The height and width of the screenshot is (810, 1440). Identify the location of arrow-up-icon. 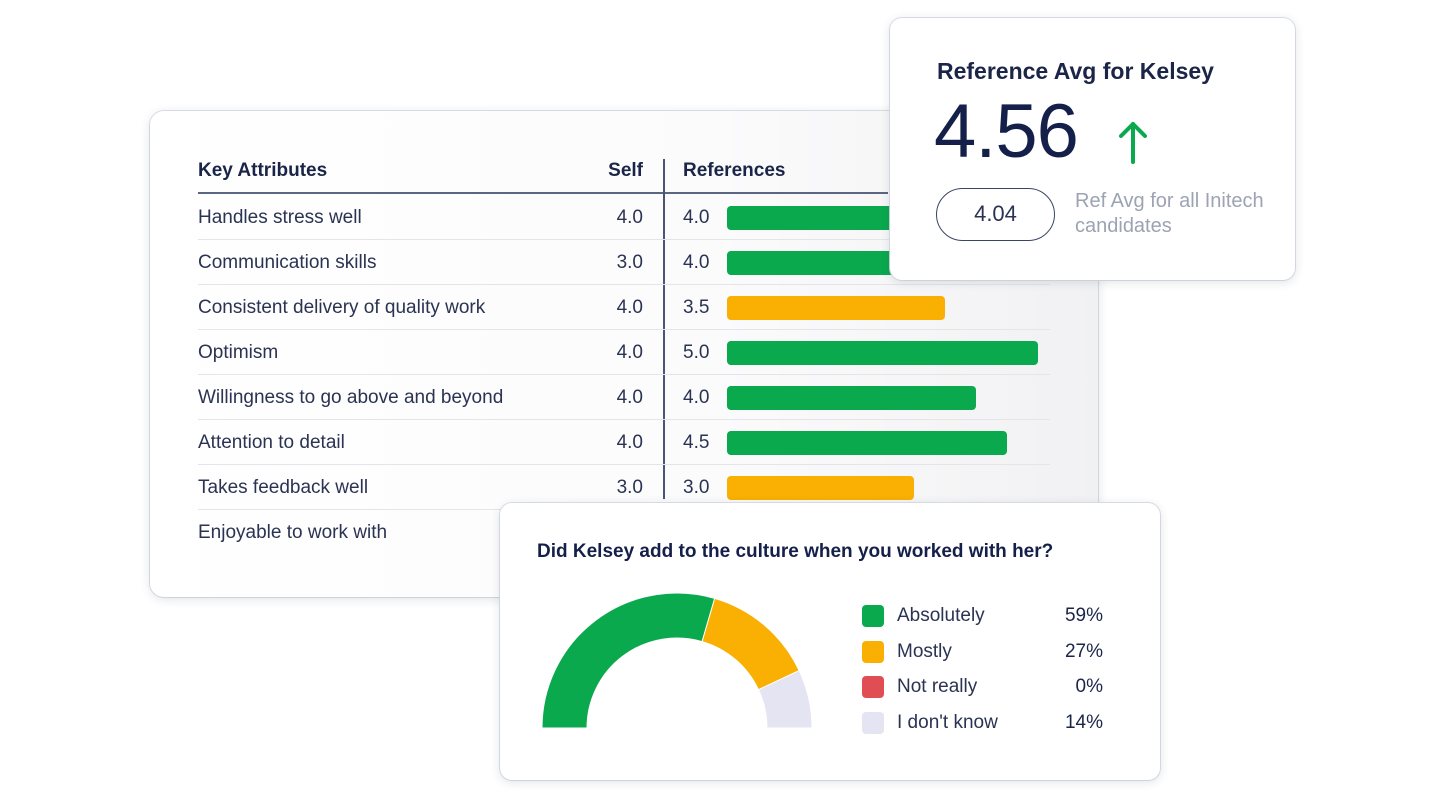
(1133, 143).